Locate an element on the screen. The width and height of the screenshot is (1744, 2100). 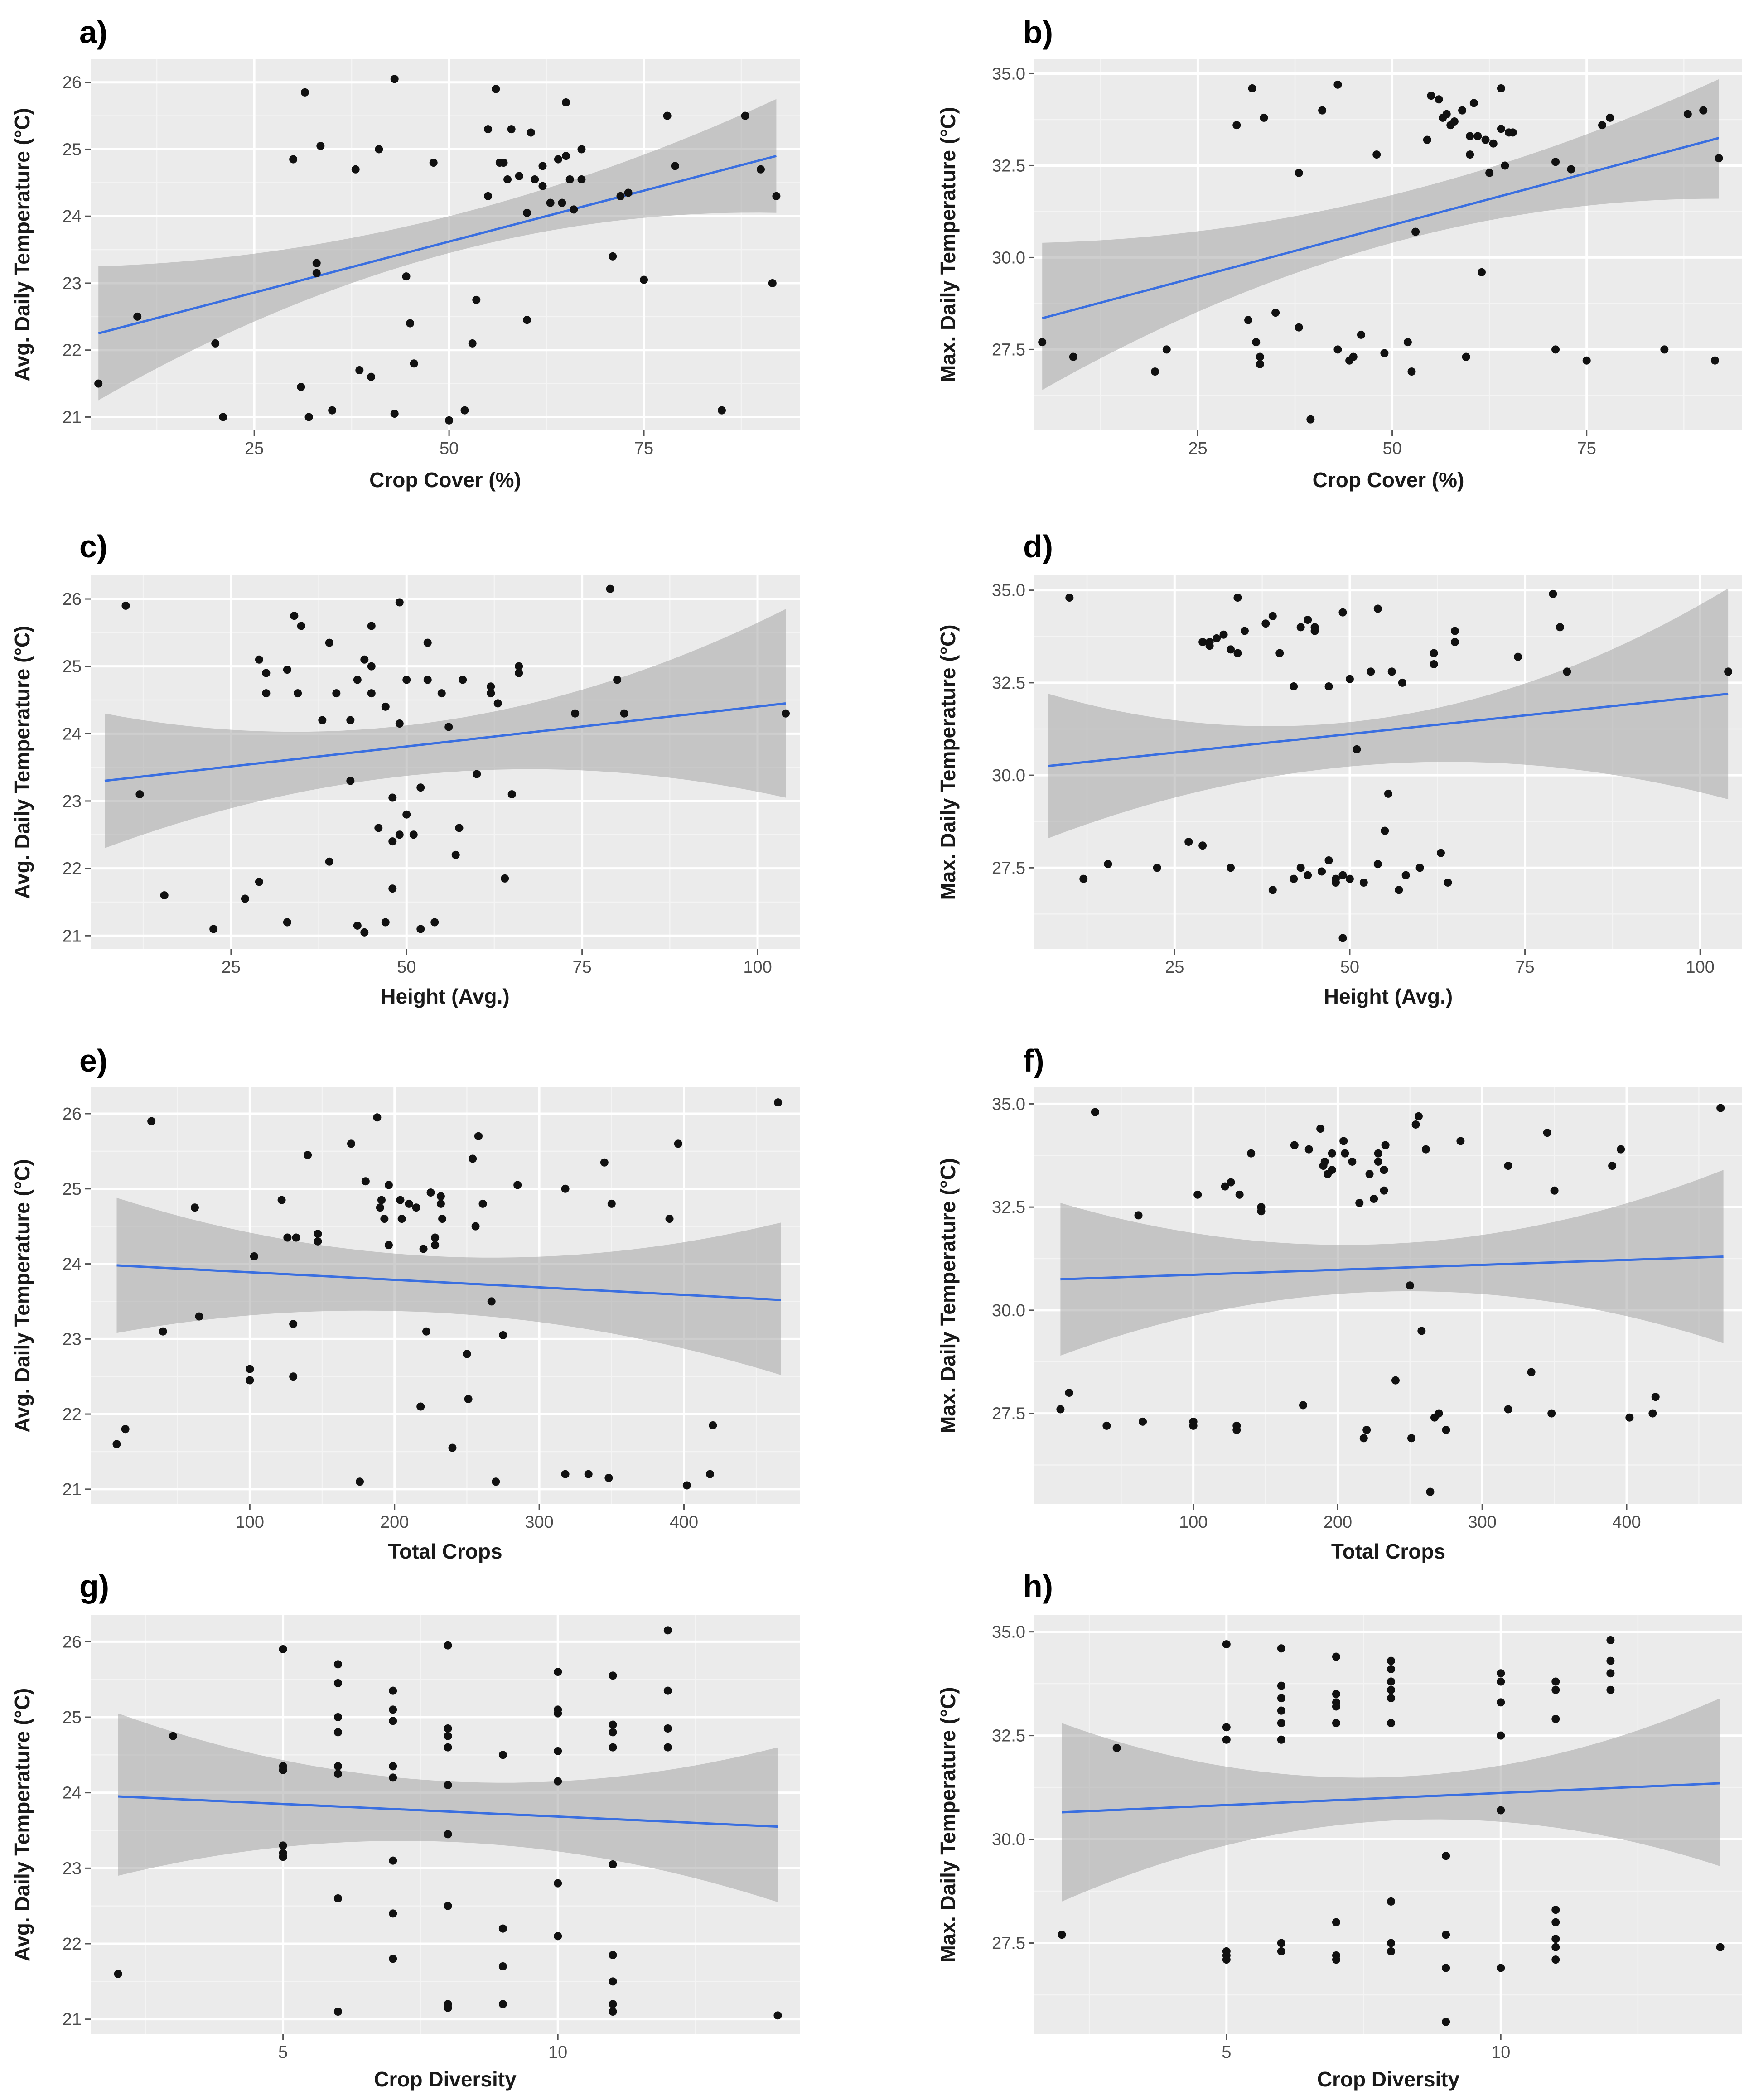
panel-label: c) is located at coordinates (93, 546).